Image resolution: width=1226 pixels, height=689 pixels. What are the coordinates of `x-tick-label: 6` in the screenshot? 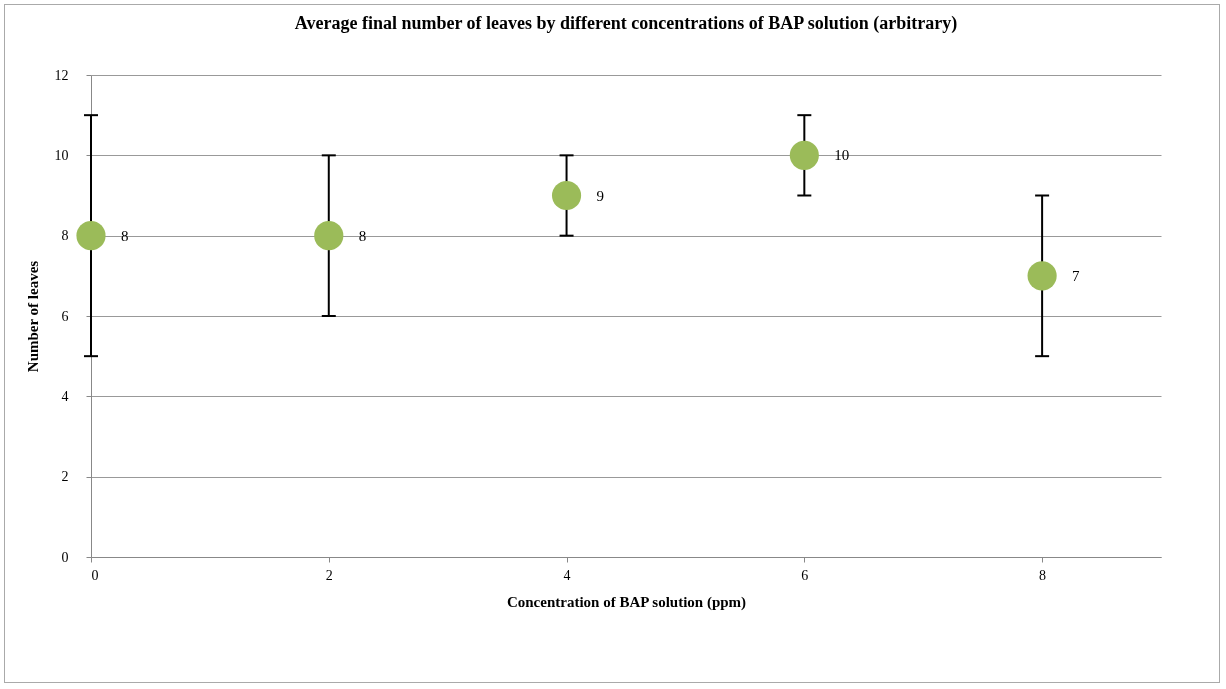 It's located at (805, 575).